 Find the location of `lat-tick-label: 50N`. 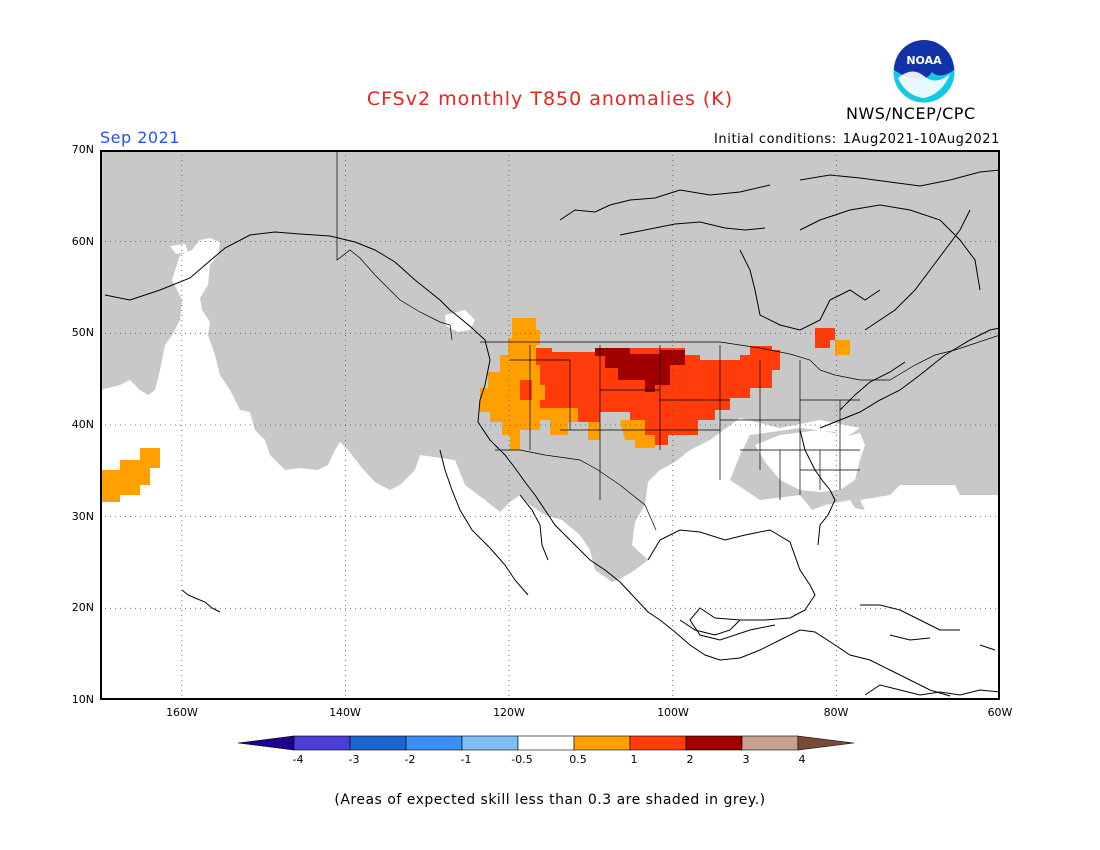

lat-tick-label: 50N is located at coordinates (82, 332).